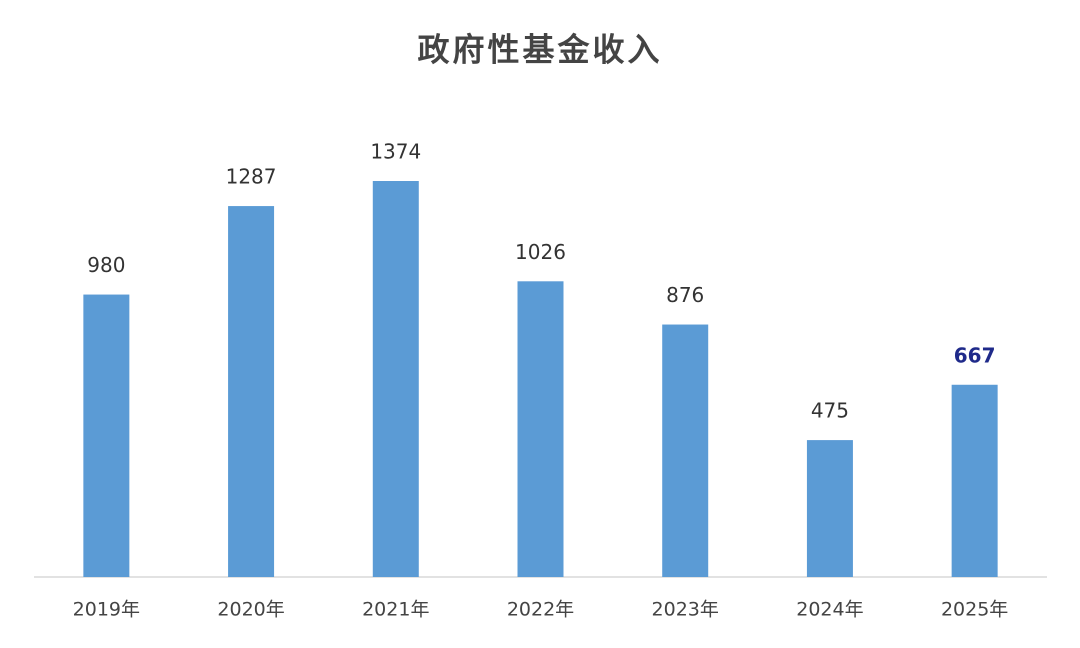  I want to click on value-label: 980, so click(106, 265).